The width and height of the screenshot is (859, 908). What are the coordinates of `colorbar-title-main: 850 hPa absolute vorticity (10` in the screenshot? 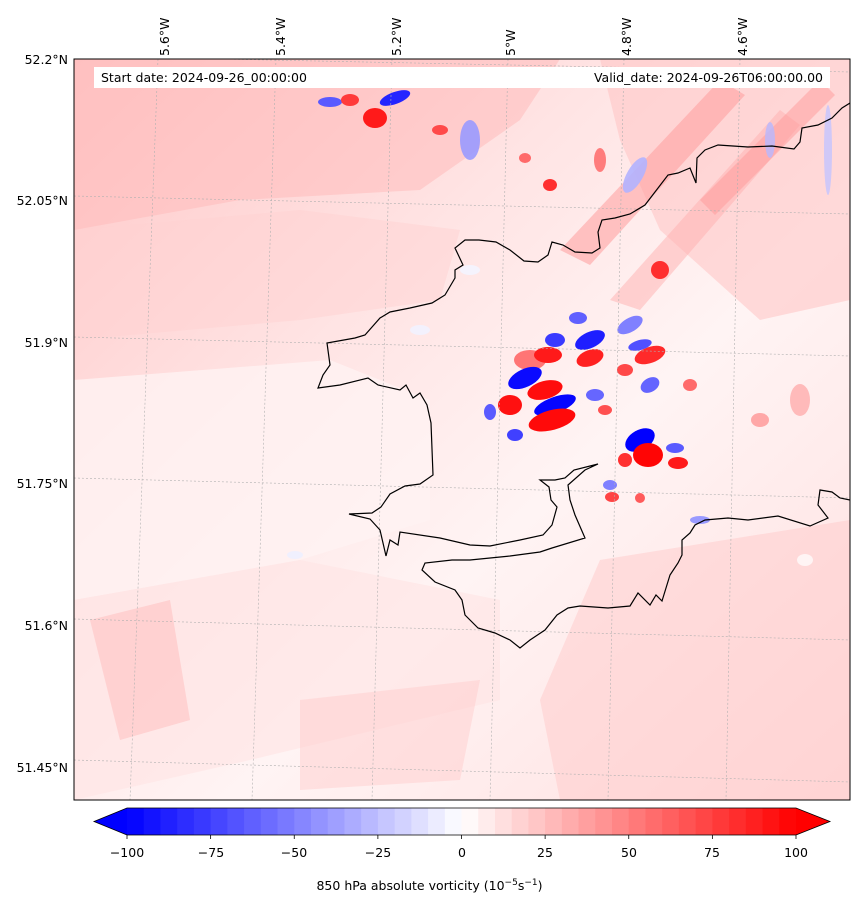 It's located at (410, 886).